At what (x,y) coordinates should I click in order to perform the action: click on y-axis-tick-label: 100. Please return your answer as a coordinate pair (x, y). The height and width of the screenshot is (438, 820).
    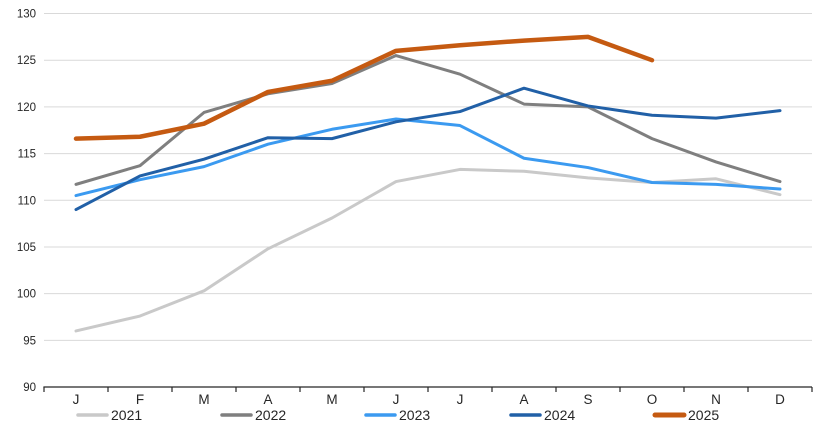
    Looking at the image, I should click on (26, 295).